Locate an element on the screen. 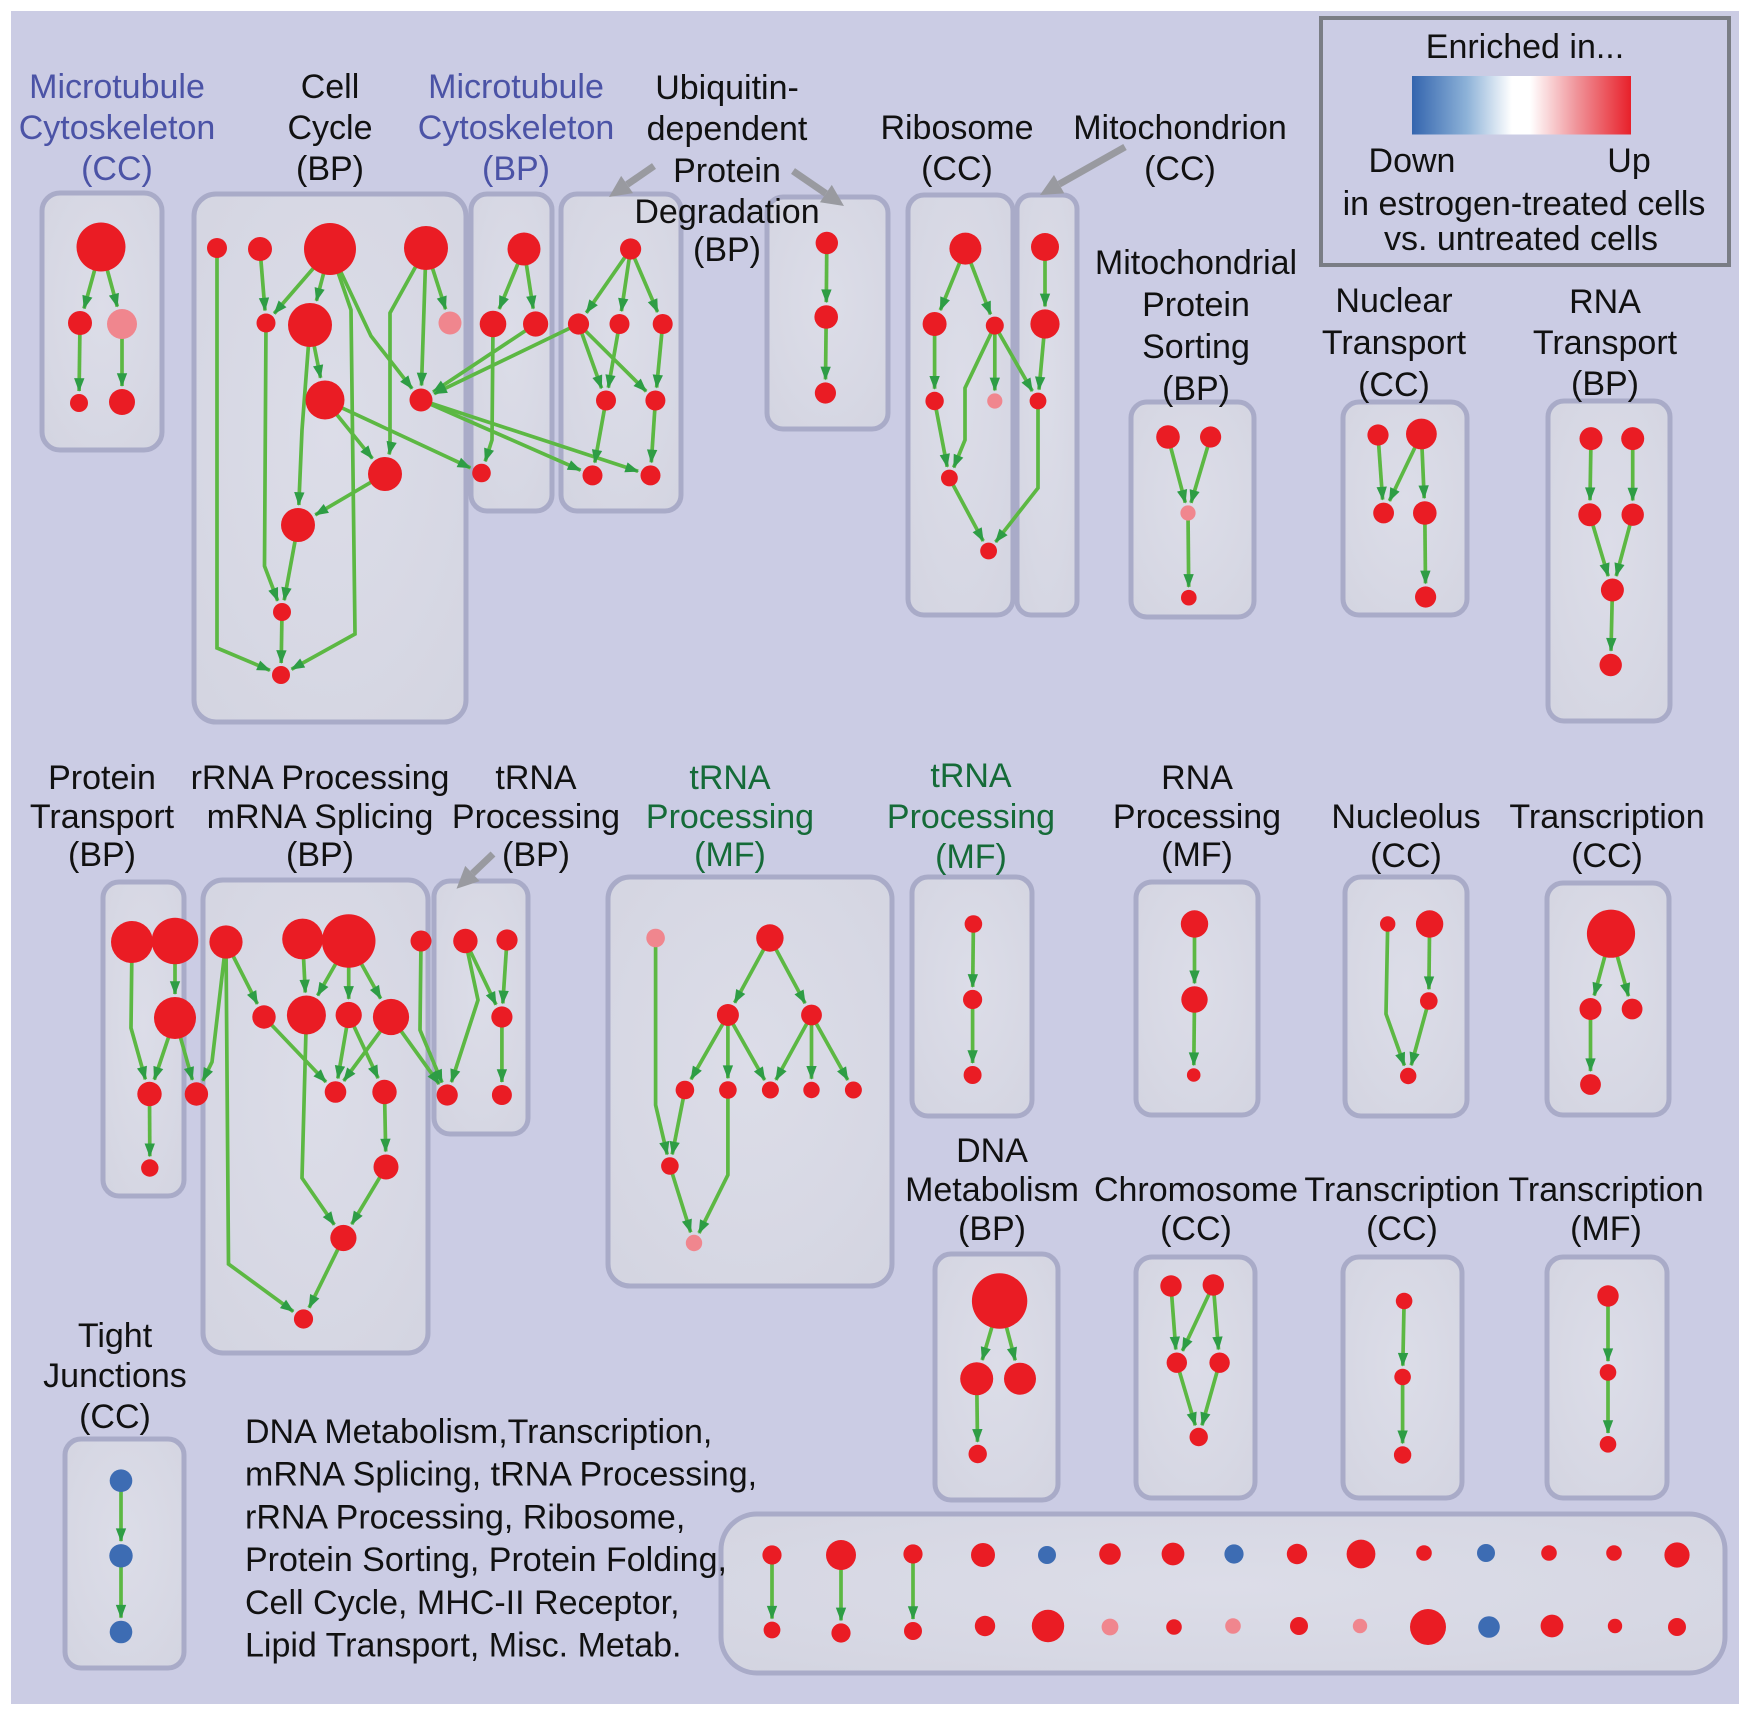 This screenshot has width=1750, height=1715. svg-text: DNA is located at coordinates (992, 1151).